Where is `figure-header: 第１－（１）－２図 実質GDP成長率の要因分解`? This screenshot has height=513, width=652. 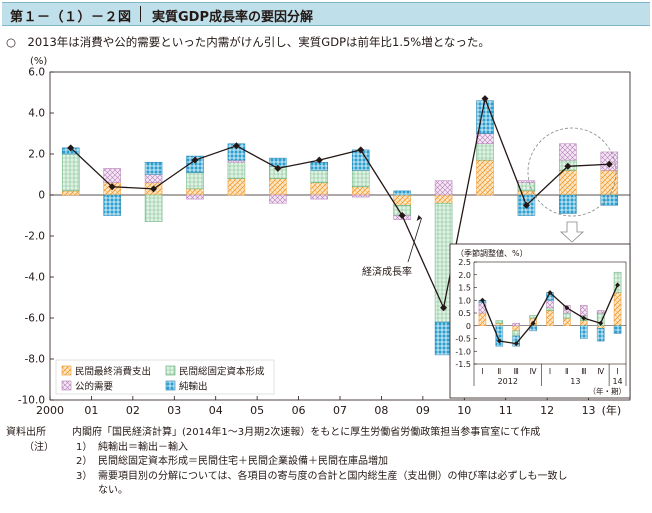 figure-header: 第１－（１）－２図 実質GDP成長率の要因分解 is located at coordinates (326, 14).